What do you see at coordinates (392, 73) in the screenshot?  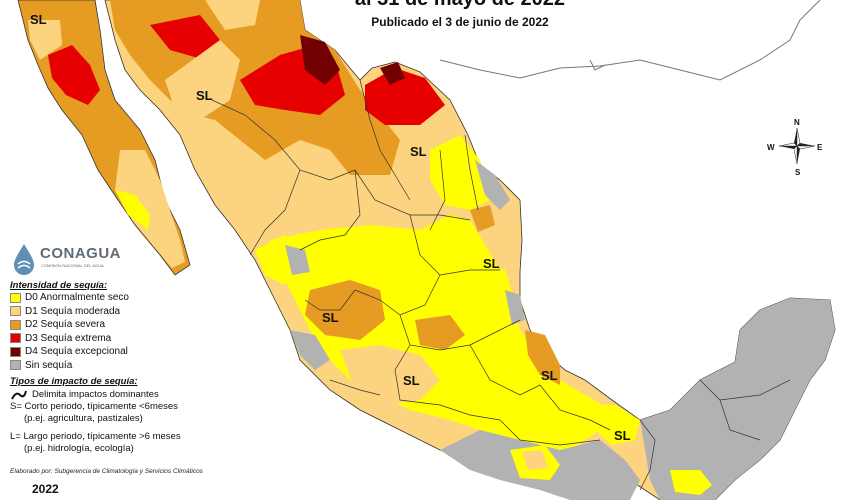 I see `coahuila-d4` at bounding box center [392, 73].